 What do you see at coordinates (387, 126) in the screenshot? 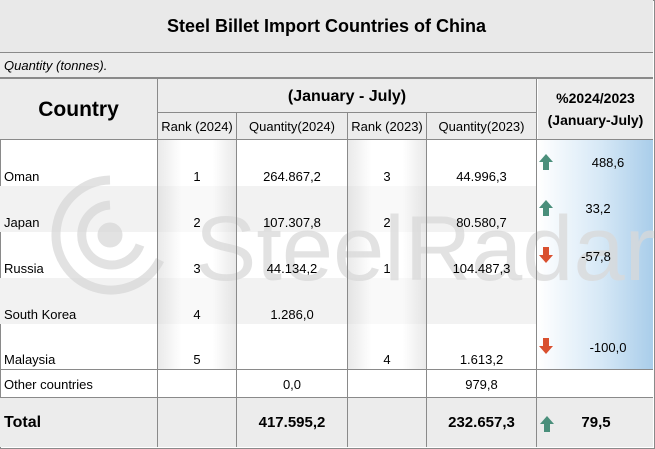
I see `header-rank-2023: Rank (2023)` at bounding box center [387, 126].